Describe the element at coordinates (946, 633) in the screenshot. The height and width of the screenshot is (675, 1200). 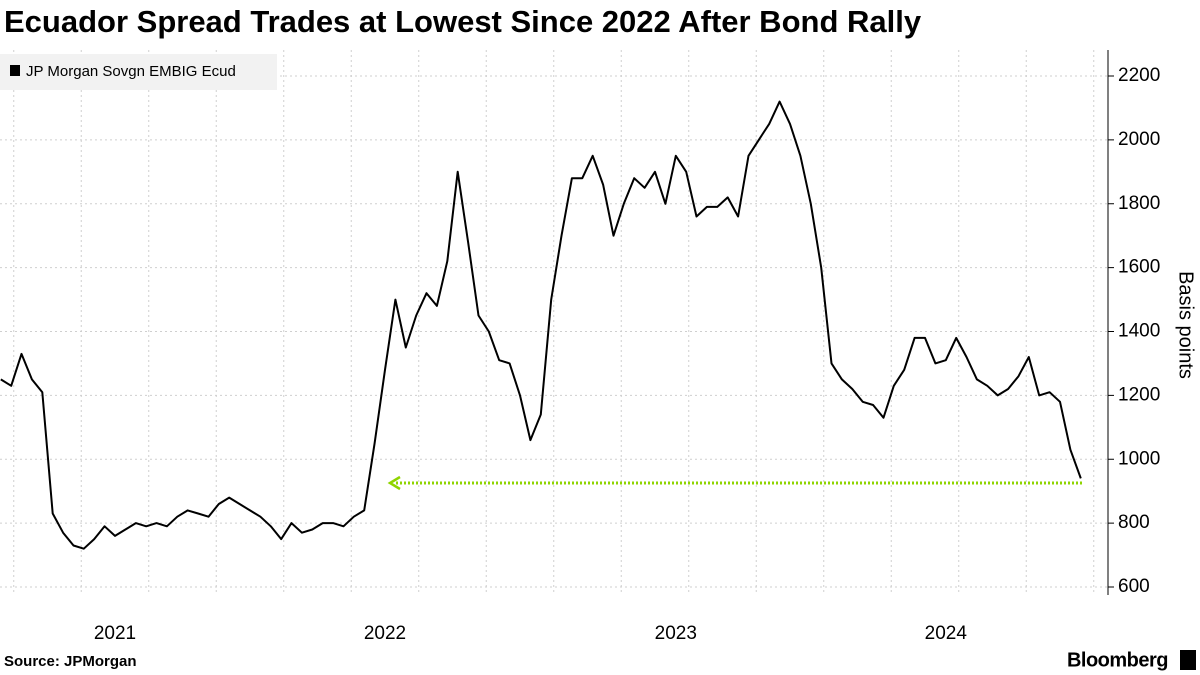
I see `x-tick-label: 2024` at that location.